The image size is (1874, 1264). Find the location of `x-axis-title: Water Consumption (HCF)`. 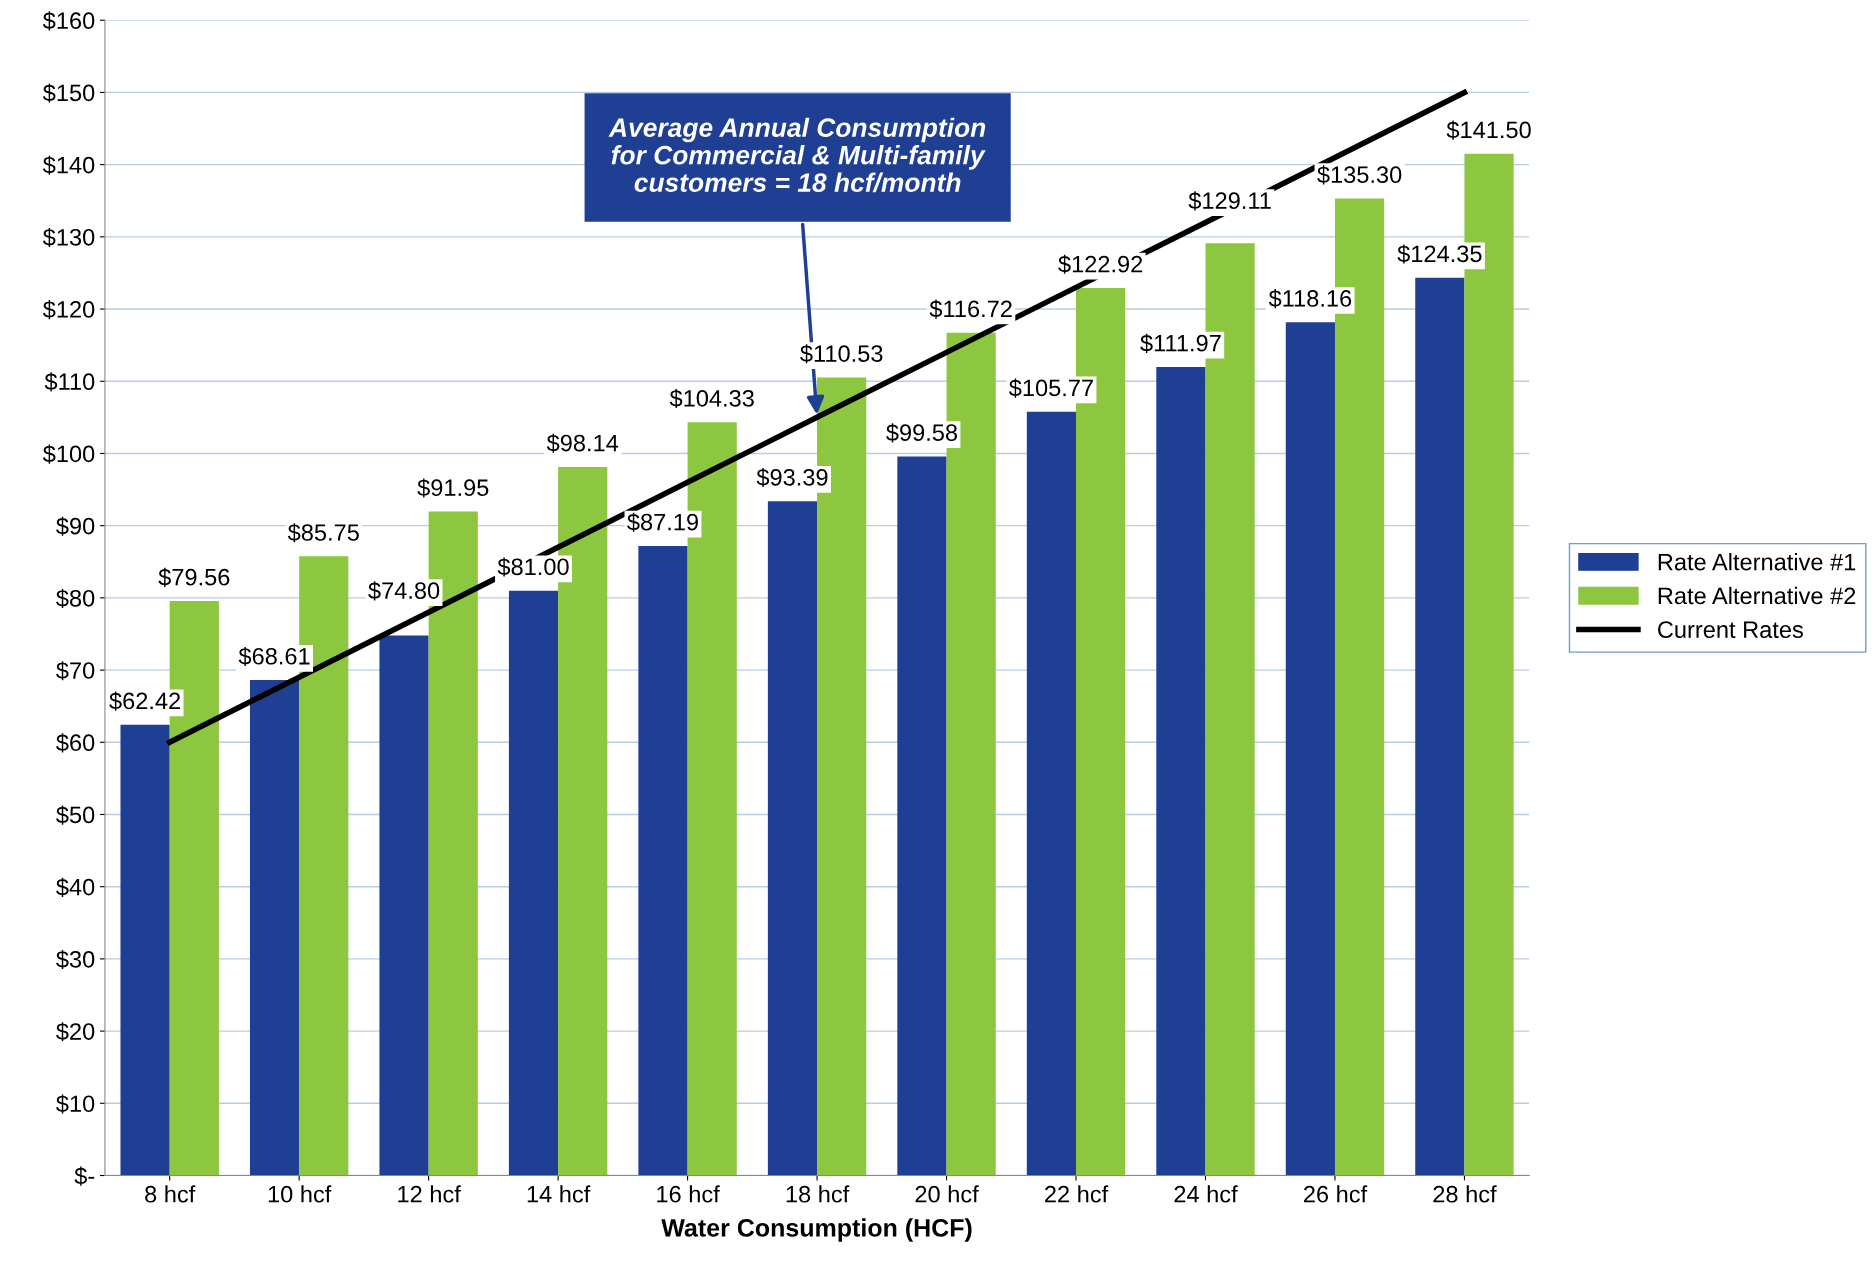

x-axis-title: Water Consumption (HCF) is located at coordinates (816, 1230).